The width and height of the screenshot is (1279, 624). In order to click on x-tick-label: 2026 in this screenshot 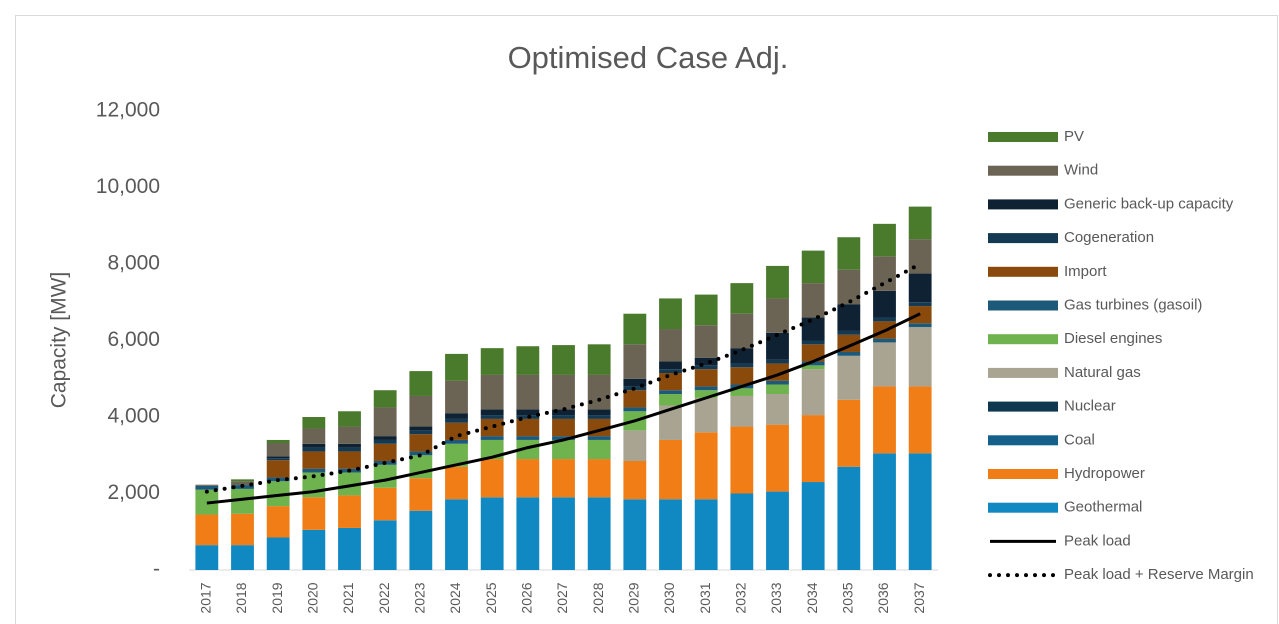, I will do `click(527, 597)`.